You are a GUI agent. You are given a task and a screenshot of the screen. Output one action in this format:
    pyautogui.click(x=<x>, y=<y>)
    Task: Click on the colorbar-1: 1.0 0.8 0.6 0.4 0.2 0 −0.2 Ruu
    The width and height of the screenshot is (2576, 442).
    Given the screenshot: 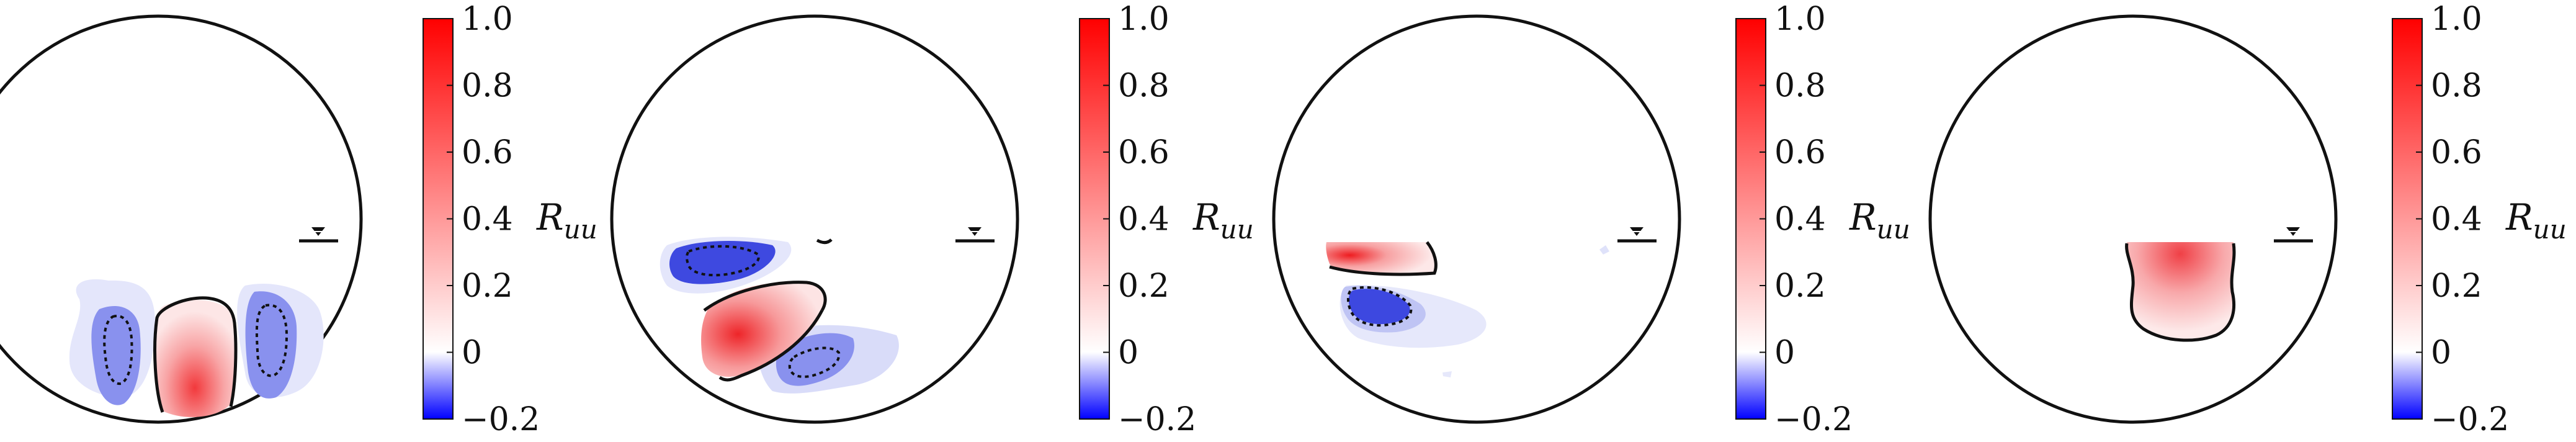 What is the action you would take?
    pyautogui.click(x=510, y=220)
    